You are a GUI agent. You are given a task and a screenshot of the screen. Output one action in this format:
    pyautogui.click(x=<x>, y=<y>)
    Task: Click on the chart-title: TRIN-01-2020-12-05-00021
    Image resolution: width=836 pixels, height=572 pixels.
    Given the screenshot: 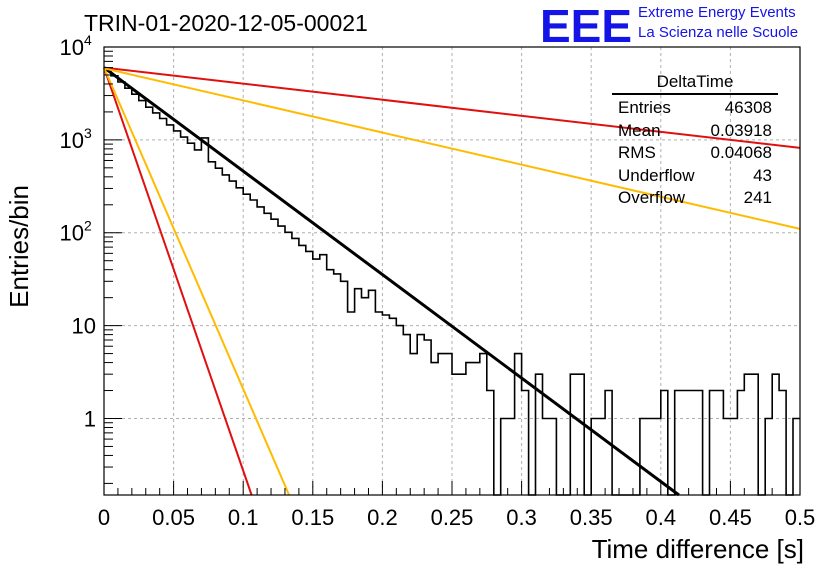 What is the action you would take?
    pyautogui.click(x=226, y=23)
    